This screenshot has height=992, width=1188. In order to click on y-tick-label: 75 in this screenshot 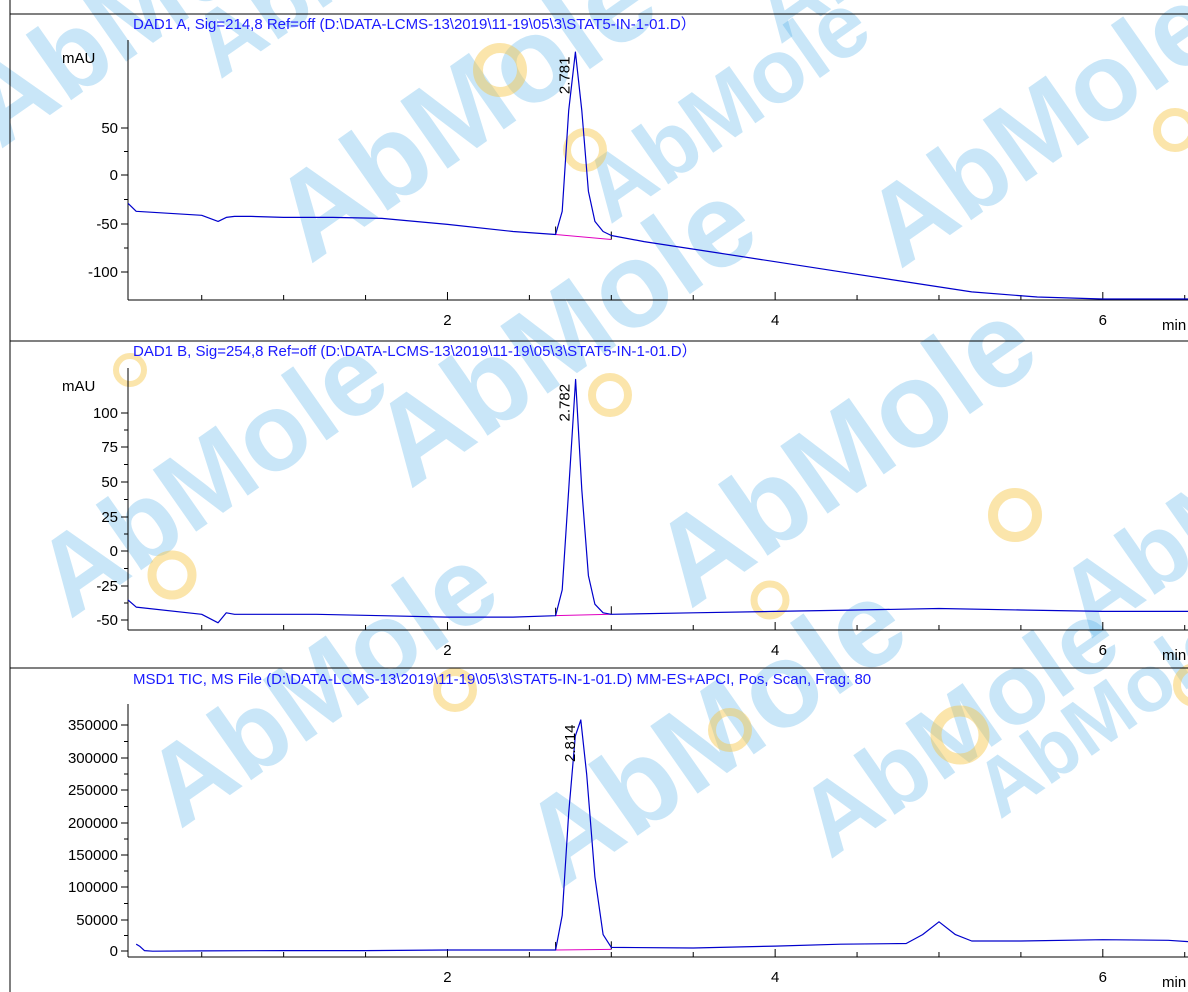, I will do `click(109, 447)`.